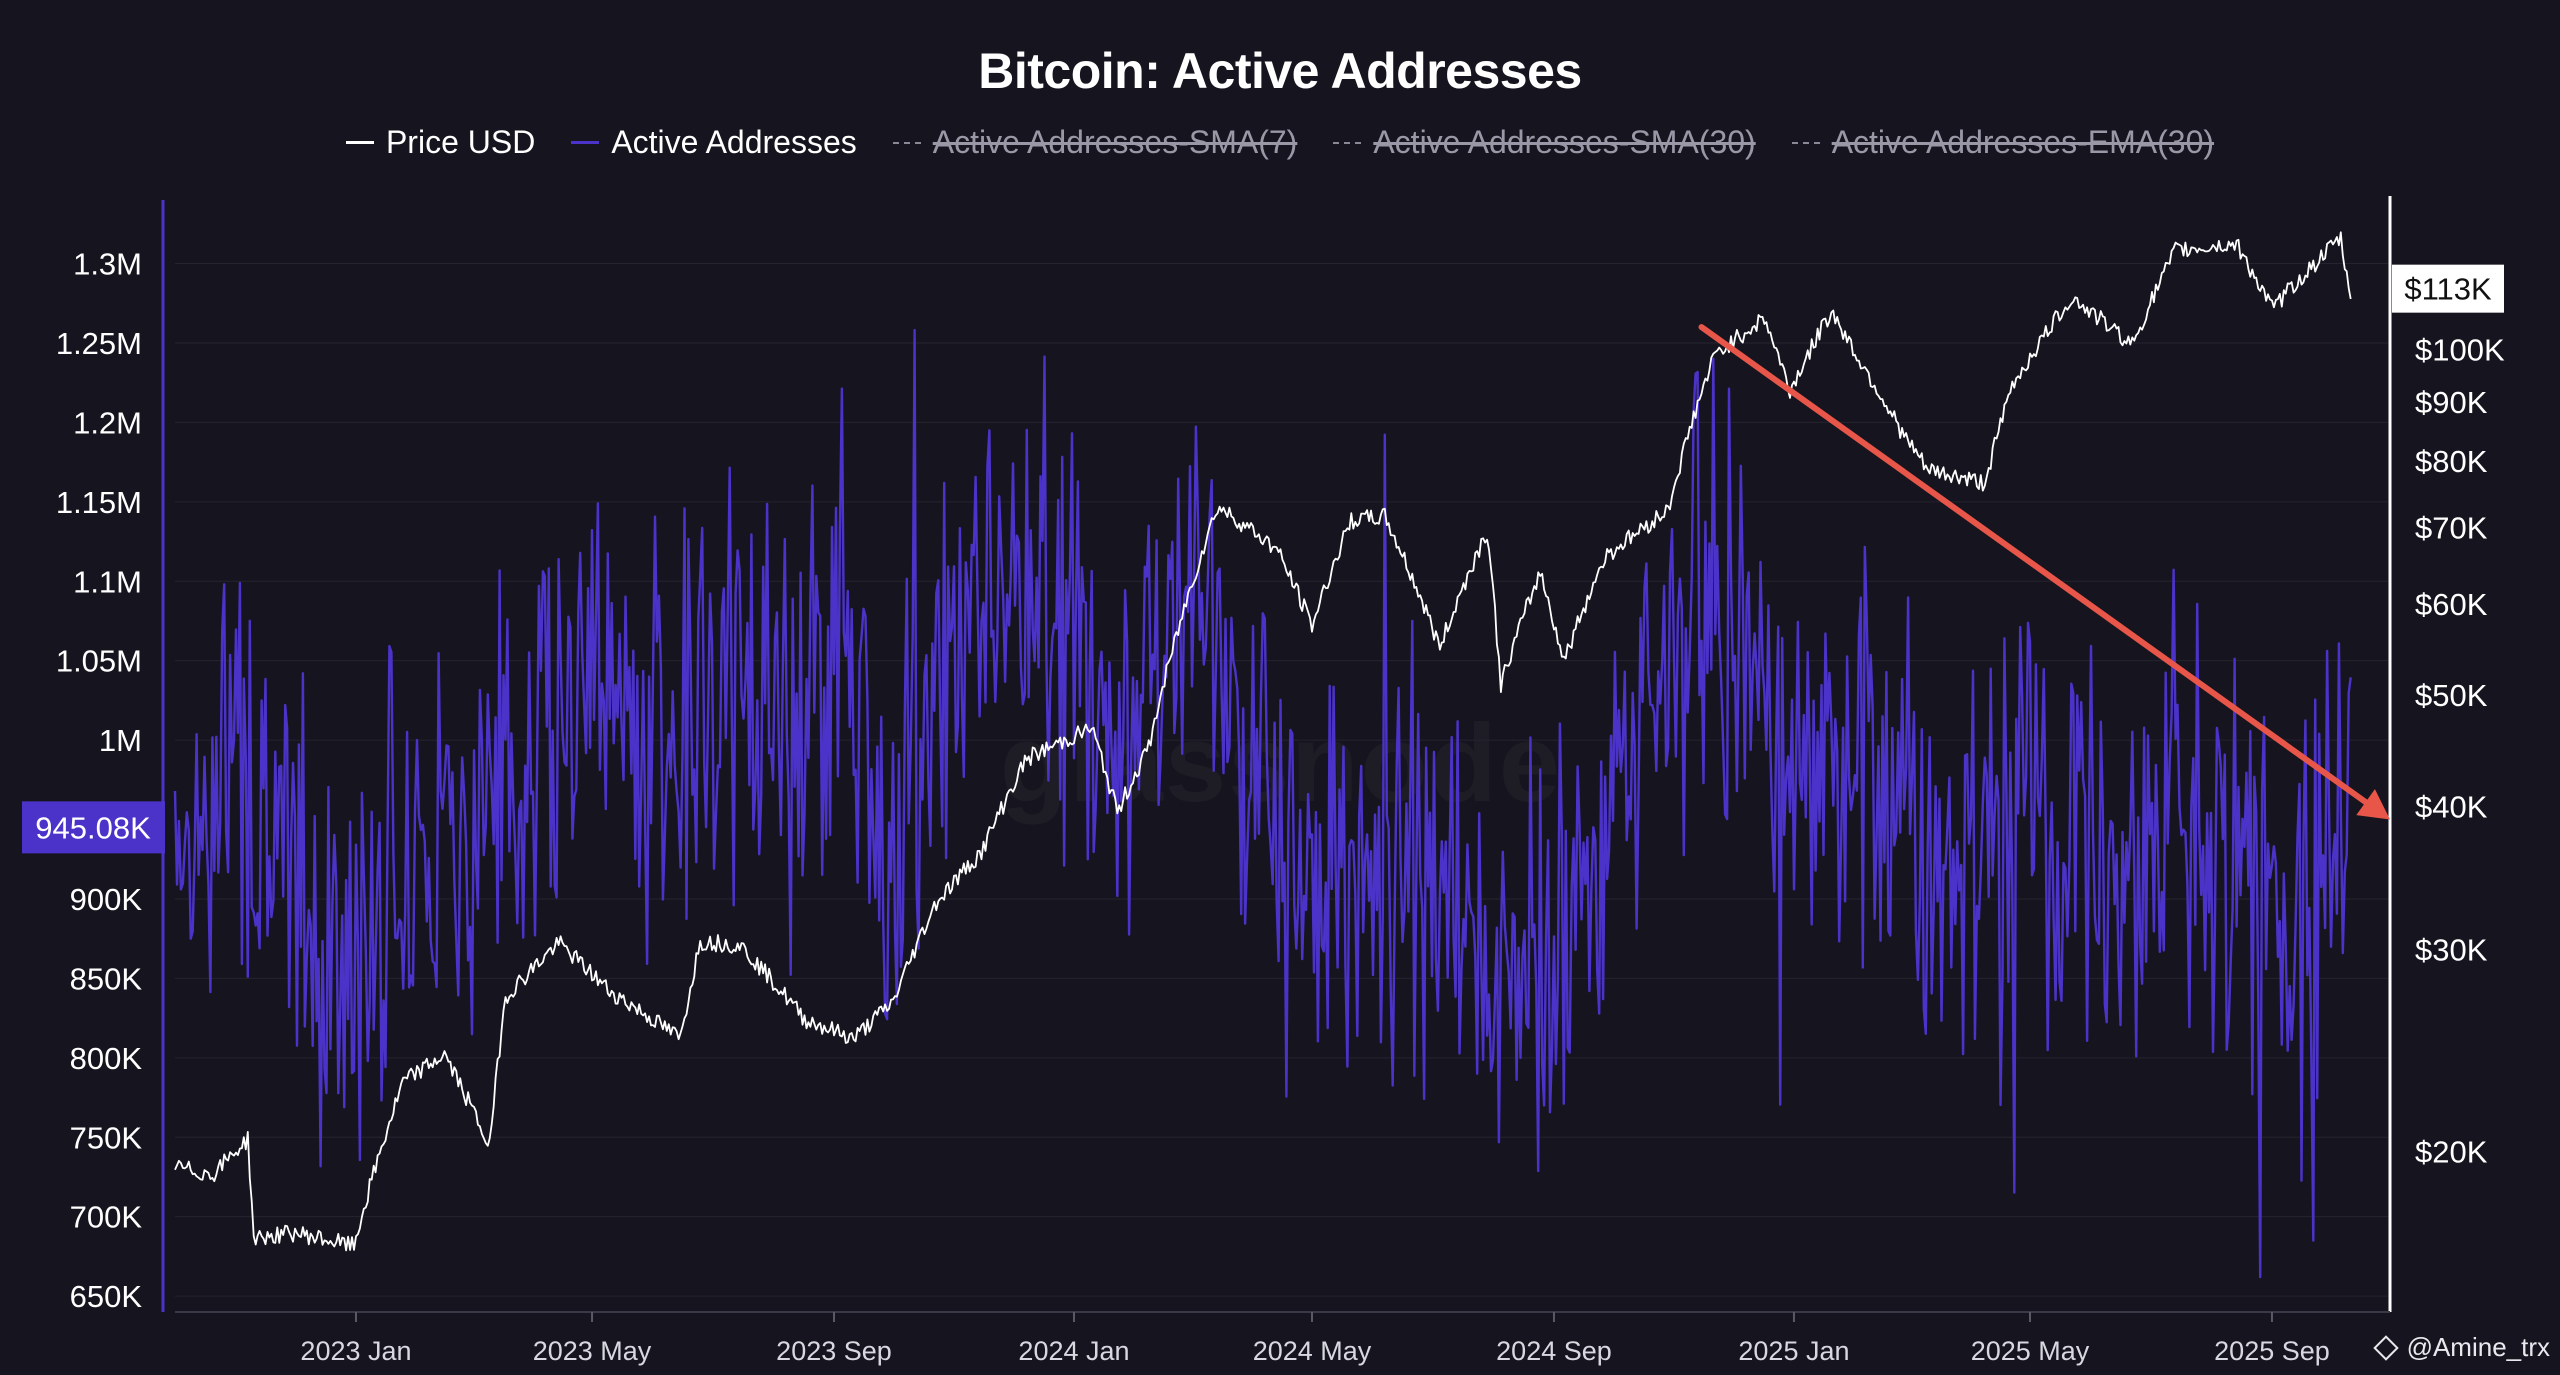  I want to click on left-tick-label: 1.1M, so click(107, 581).